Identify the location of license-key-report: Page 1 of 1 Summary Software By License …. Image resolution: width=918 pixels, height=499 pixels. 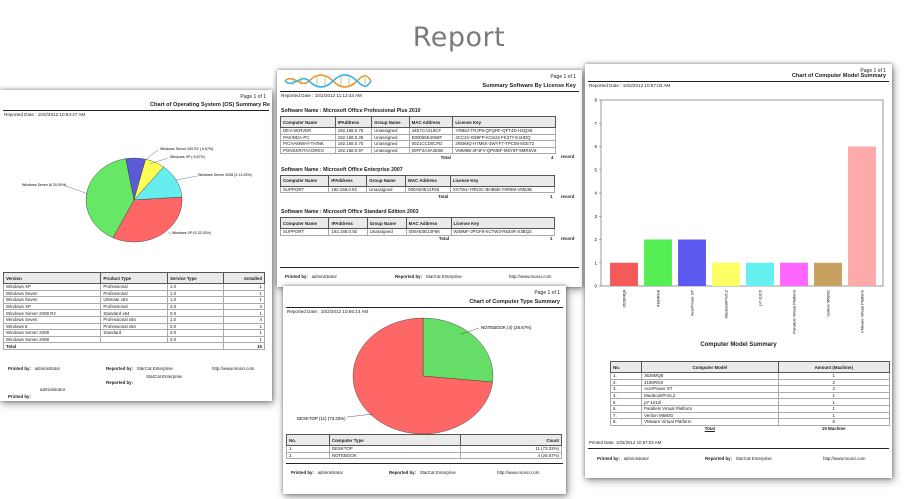
(429, 178).